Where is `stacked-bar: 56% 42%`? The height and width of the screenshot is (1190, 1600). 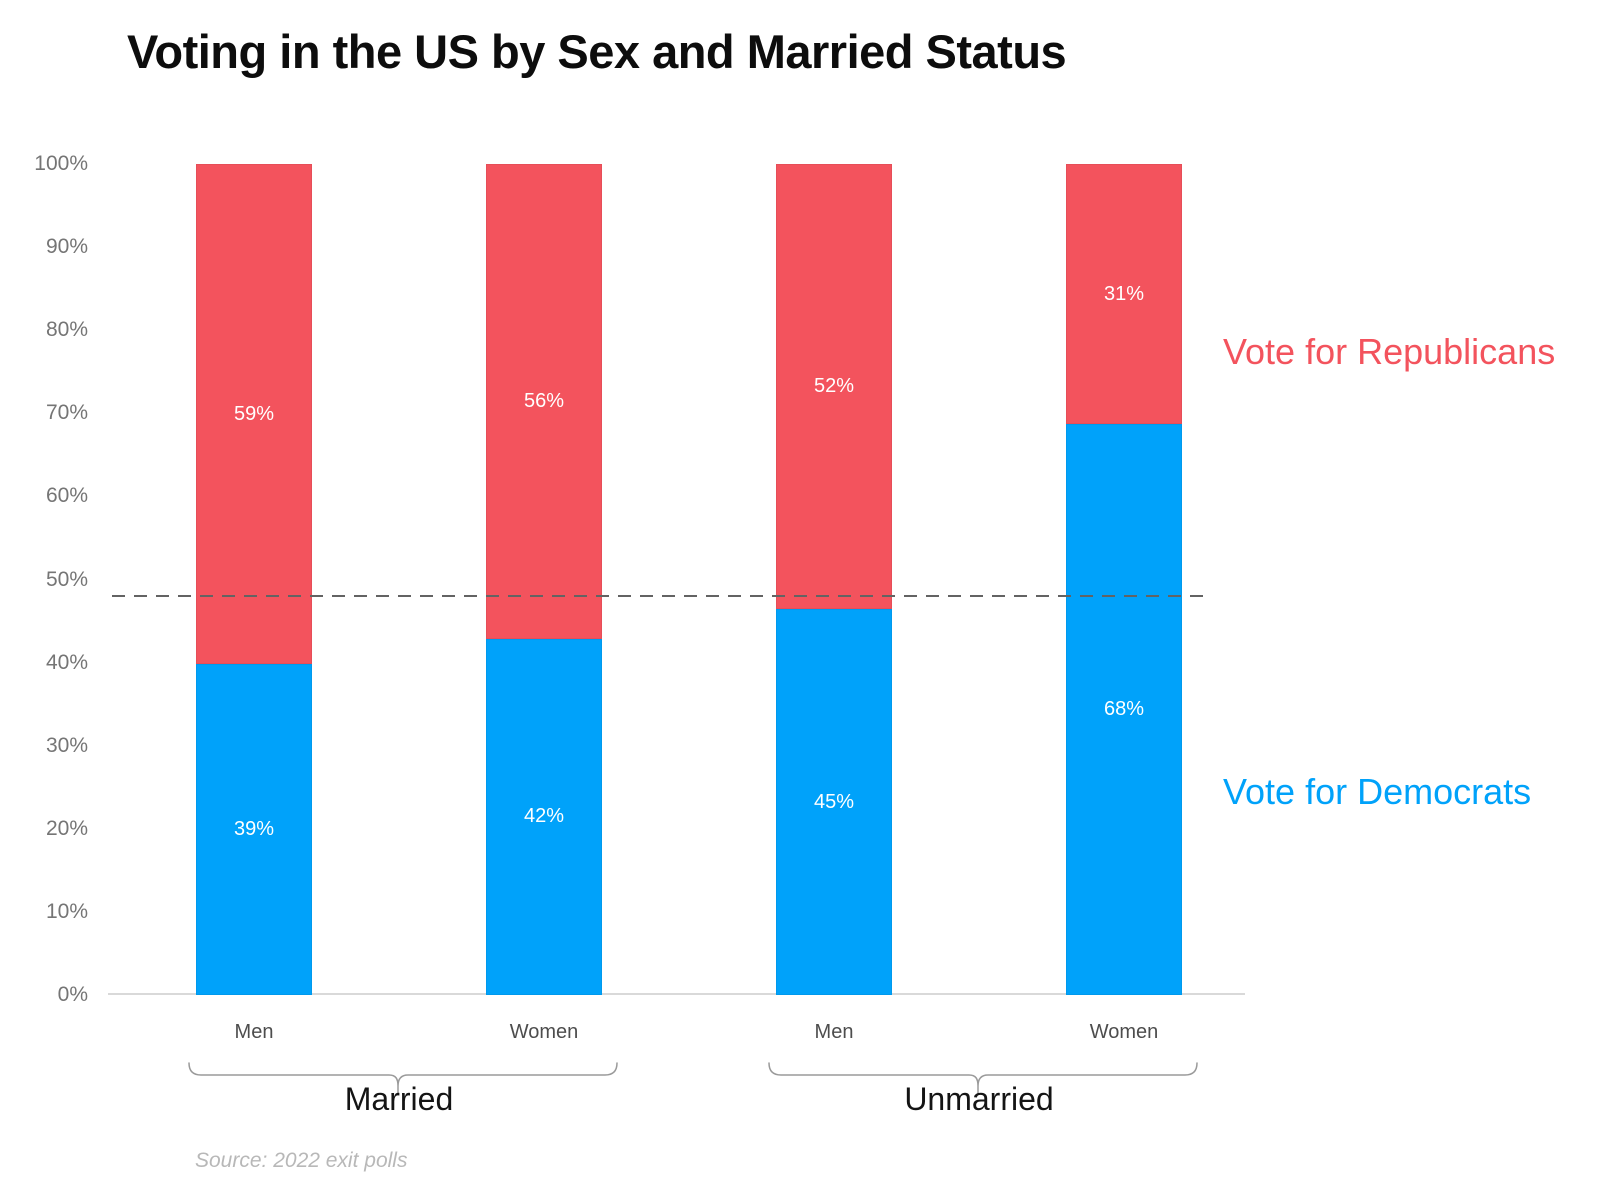 stacked-bar: 56% 42% is located at coordinates (544, 579).